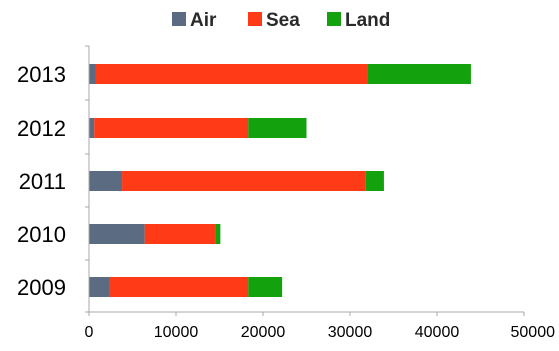 The height and width of the screenshot is (351, 559). I want to click on category-label-2010: 2010, so click(41, 234).